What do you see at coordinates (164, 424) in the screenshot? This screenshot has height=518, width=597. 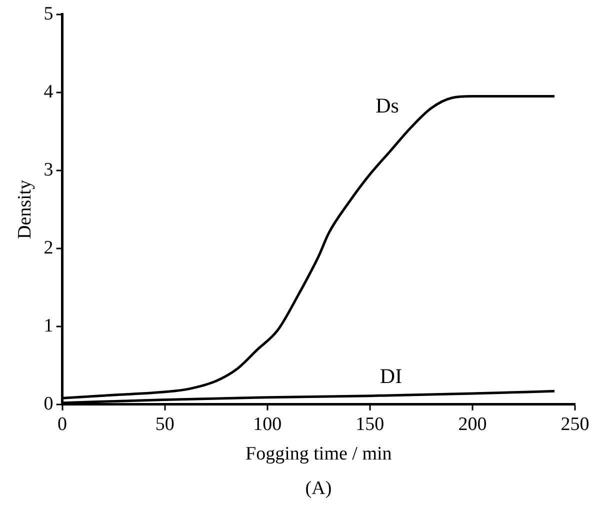 I see `x-tick-label: 50` at bounding box center [164, 424].